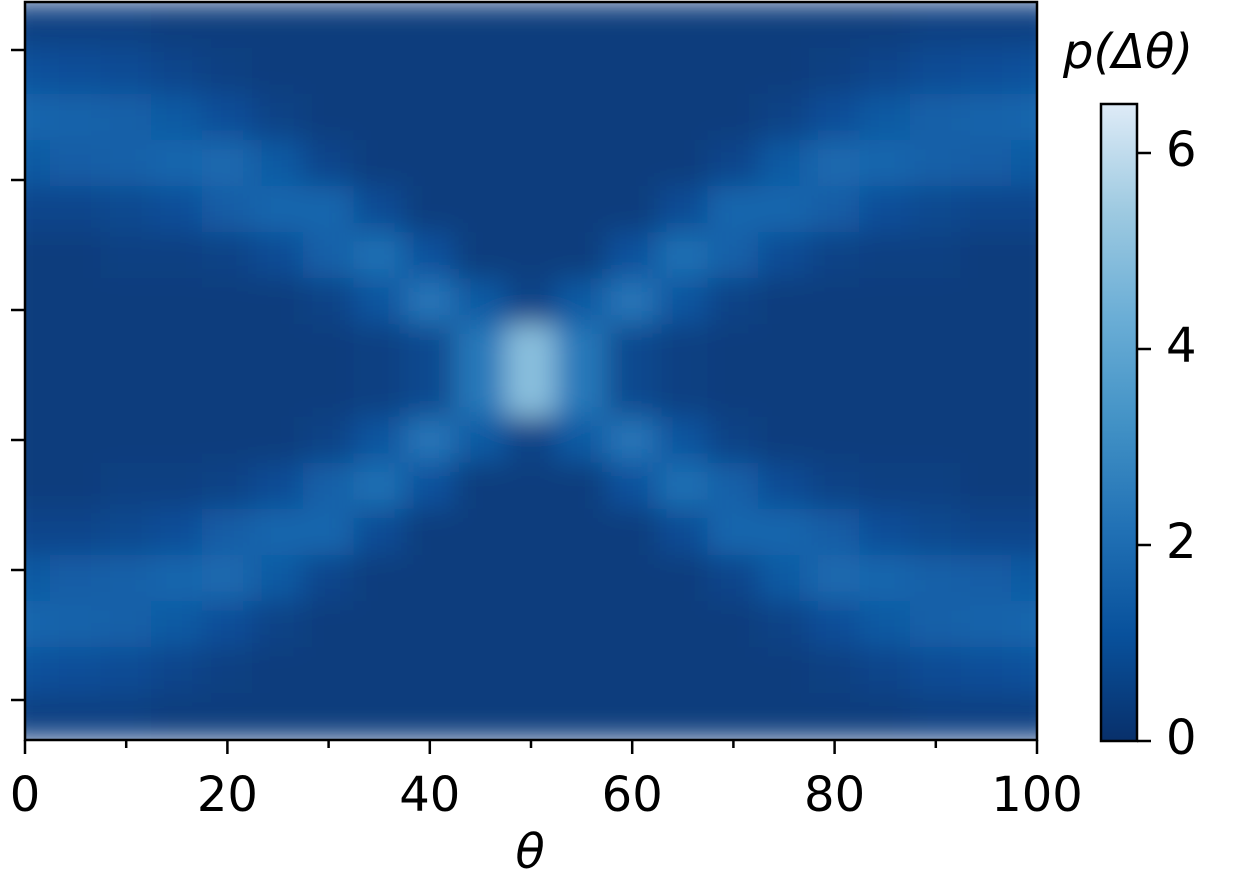 This screenshot has height=880, width=1250. What do you see at coordinates (1119, 422) in the screenshot?
I see `colorbar` at bounding box center [1119, 422].